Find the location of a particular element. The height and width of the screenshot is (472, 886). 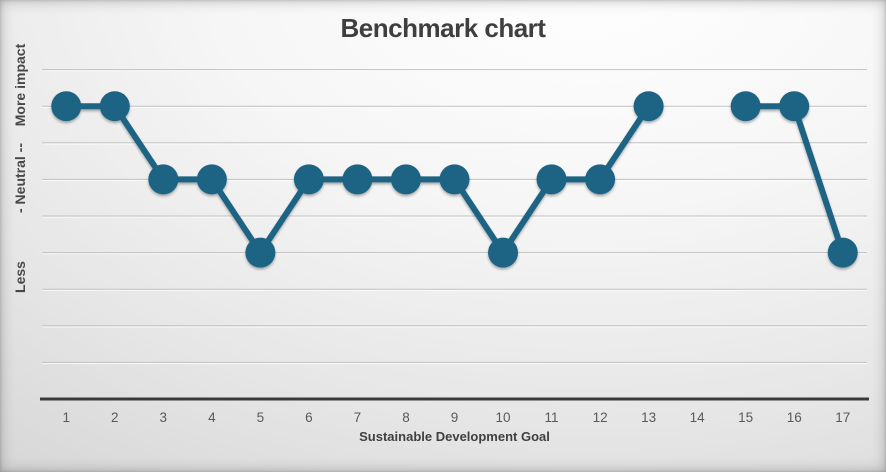

x-tick-label: 8 is located at coordinates (406, 417).